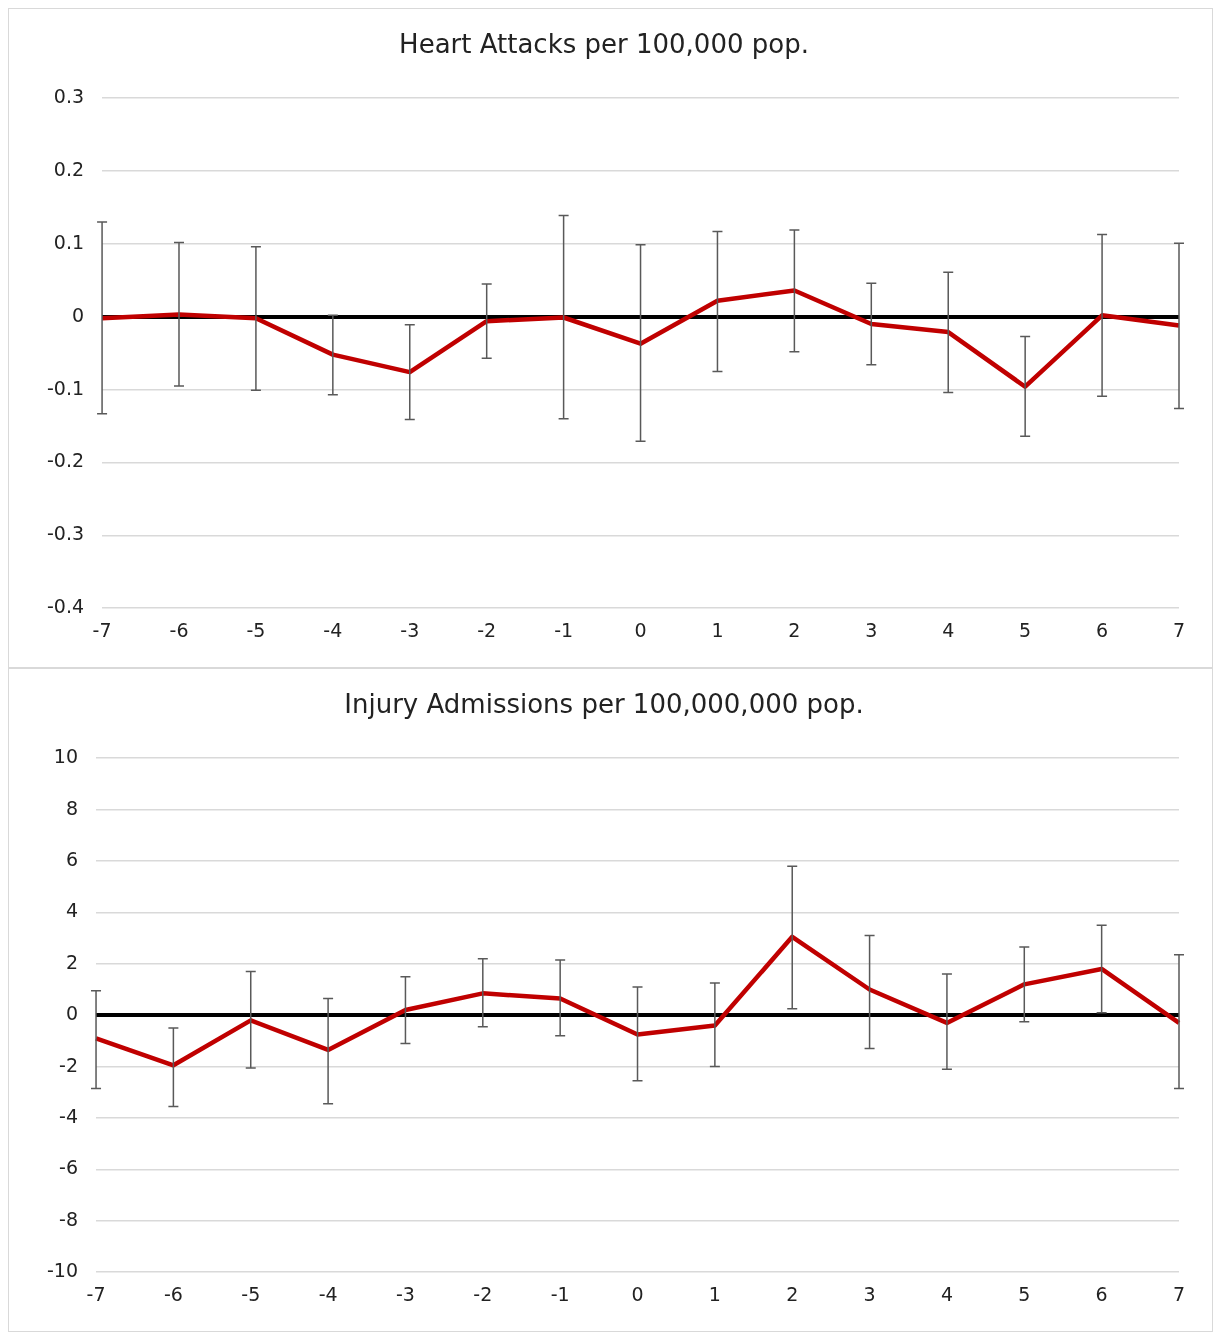  I want to click on y-tick-label: 0.2, so click(69, 168).